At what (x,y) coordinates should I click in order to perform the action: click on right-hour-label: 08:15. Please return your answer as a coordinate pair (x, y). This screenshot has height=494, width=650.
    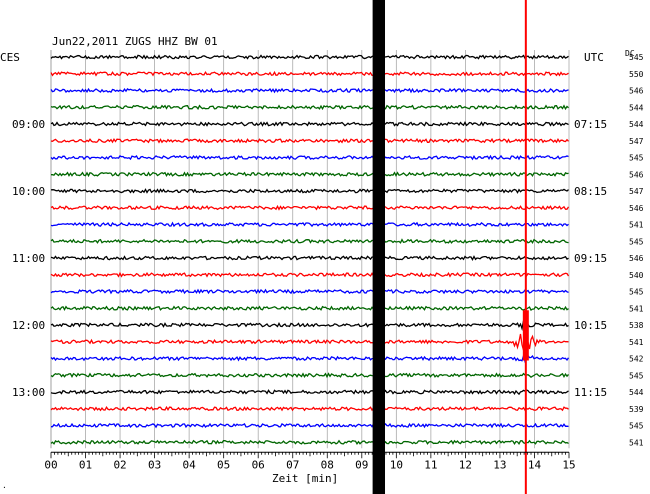
    Looking at the image, I should click on (590, 191).